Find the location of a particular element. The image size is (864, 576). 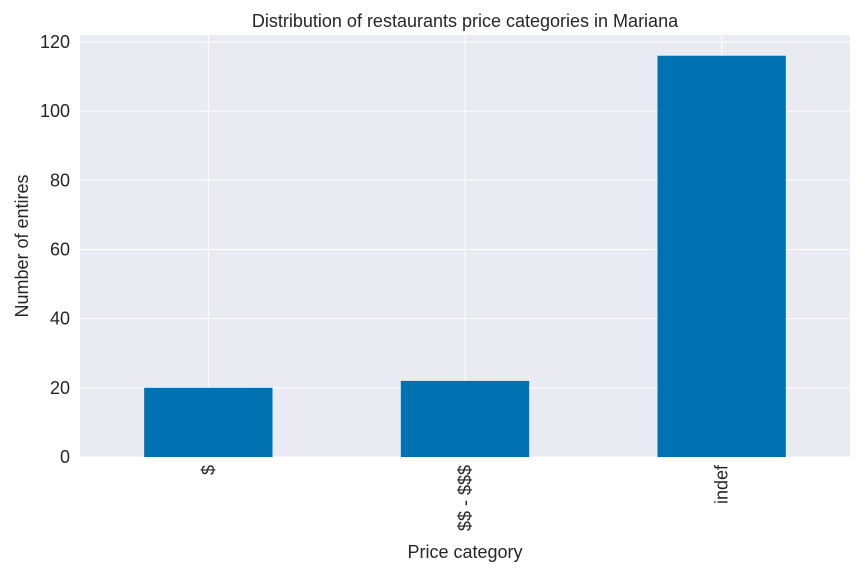

y-tick-label: 120 is located at coordinates (55, 42).